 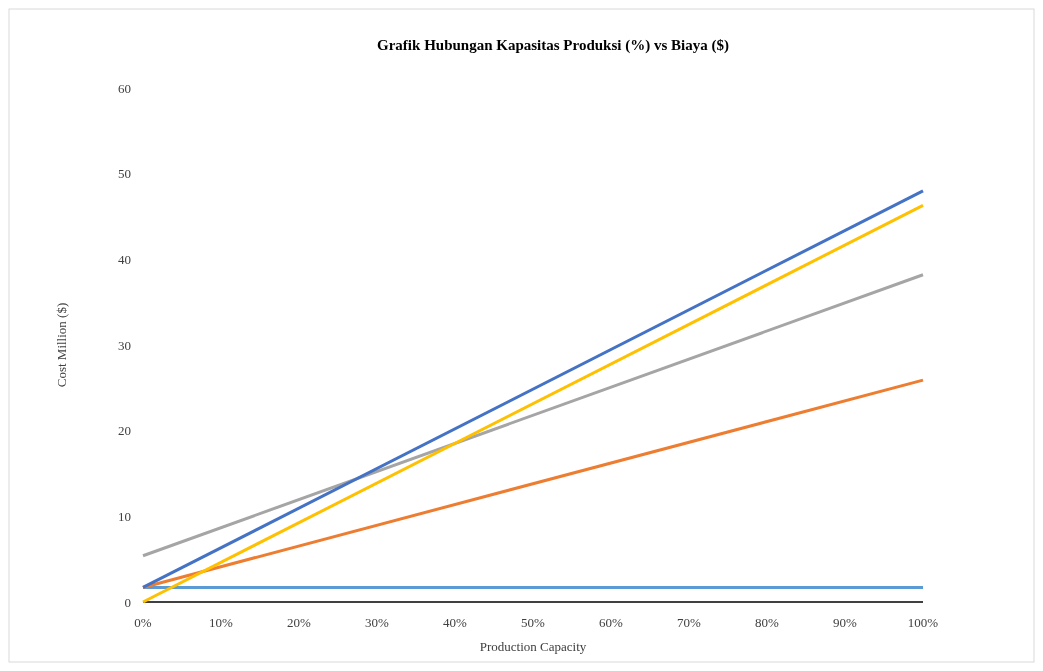 I want to click on y-axis-title: Cost Million ($), so click(x=61, y=345).